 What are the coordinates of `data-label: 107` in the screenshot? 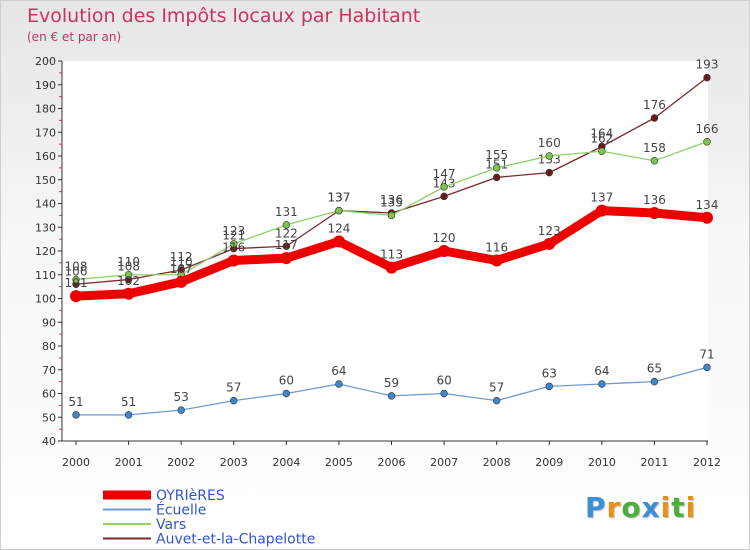 It's located at (181, 269).